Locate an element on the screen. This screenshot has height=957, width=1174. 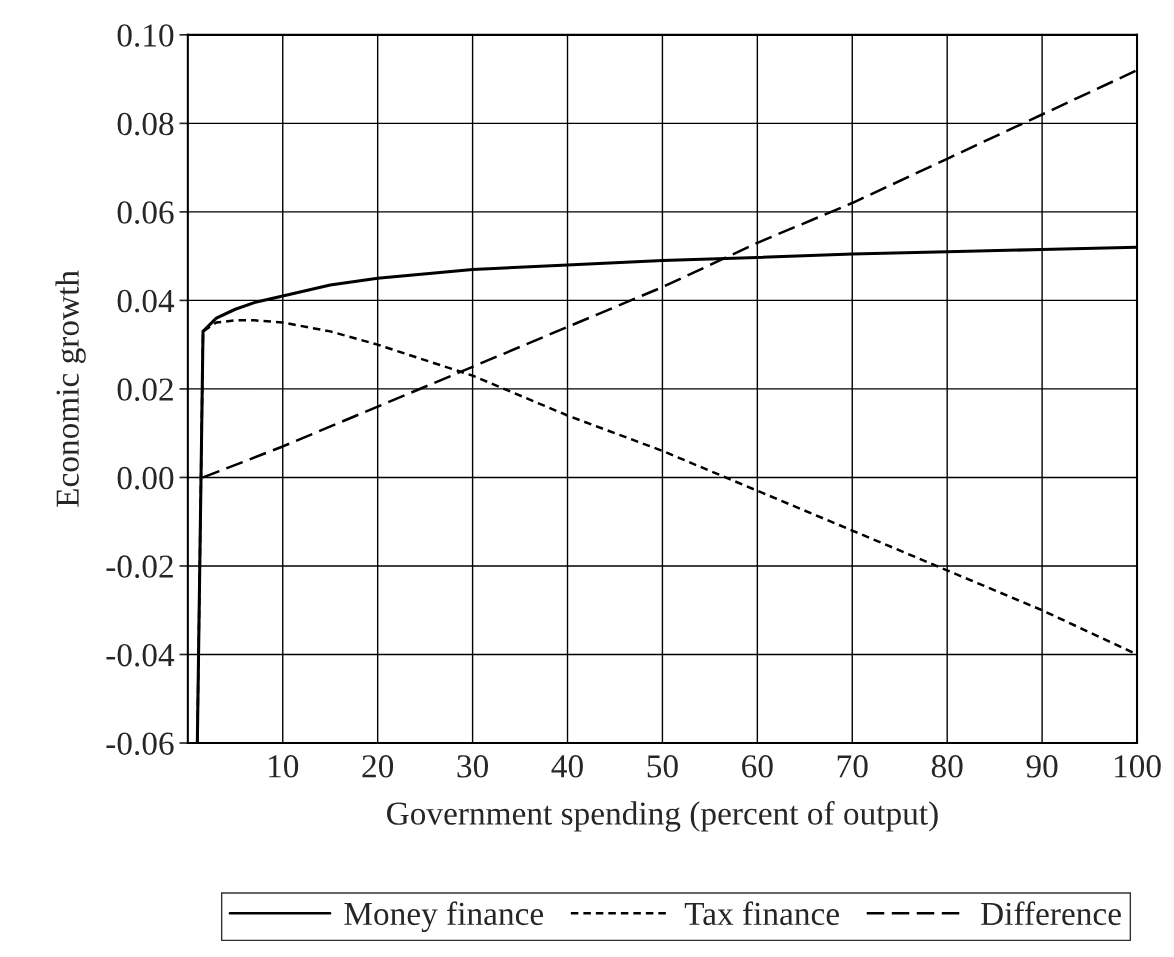
x-tick-label: 90 is located at coordinates (1042, 766).